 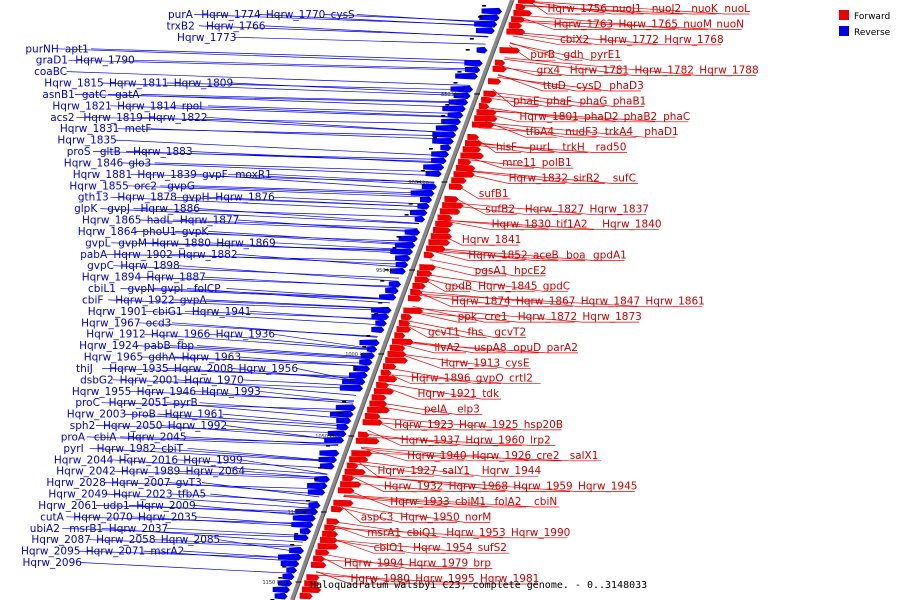 I want to click on reverse-gene-label: pyrI, so click(x=73, y=449).